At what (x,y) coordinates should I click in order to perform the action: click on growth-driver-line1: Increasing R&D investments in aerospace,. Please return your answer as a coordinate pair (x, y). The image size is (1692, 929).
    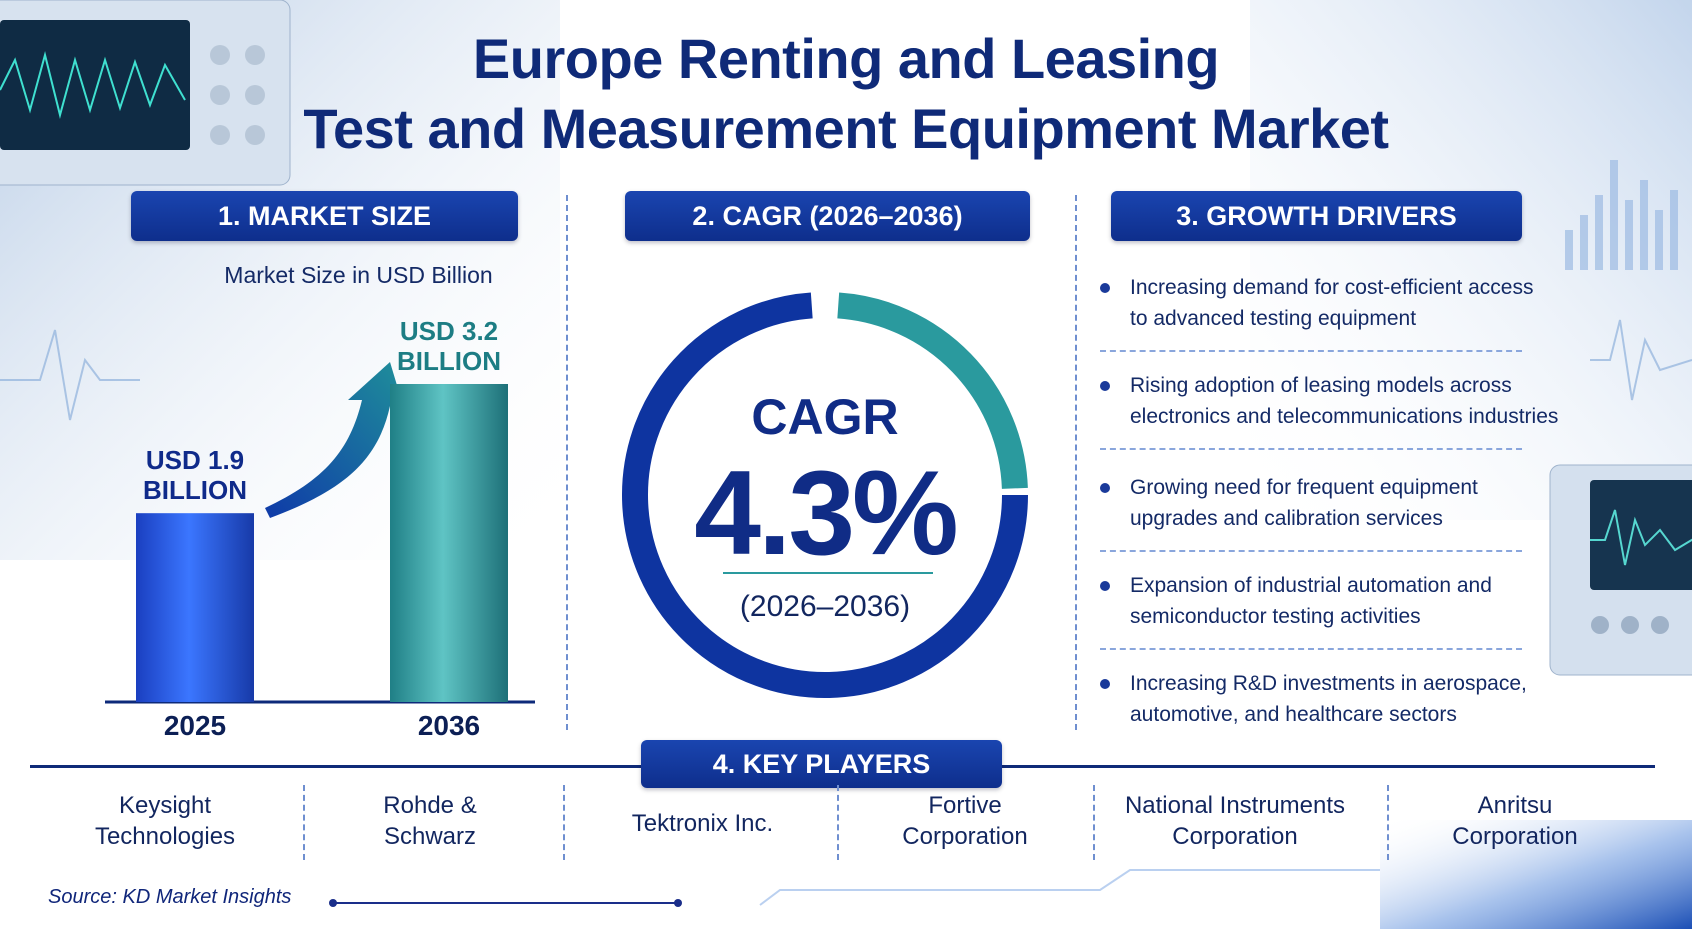
    Looking at the image, I should click on (1328, 683).